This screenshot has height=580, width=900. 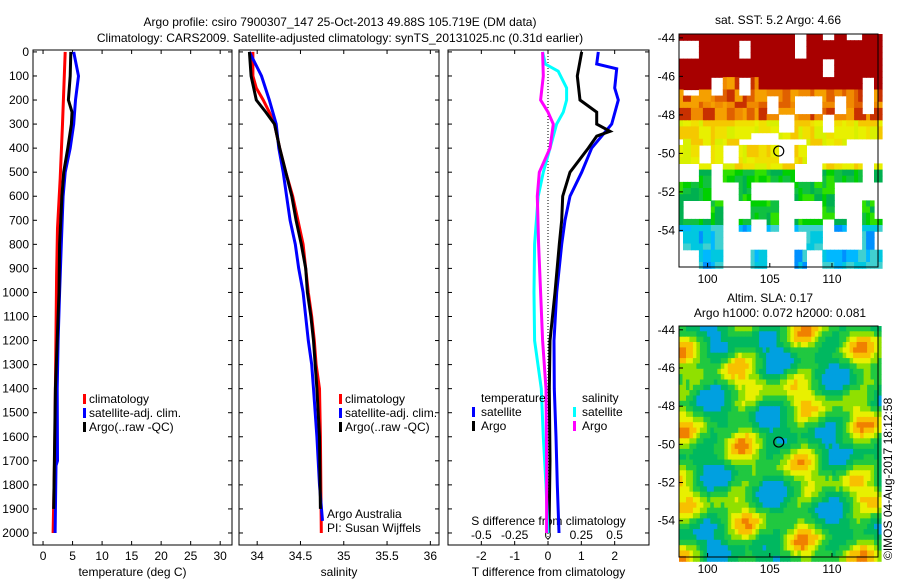 What do you see at coordinates (119, 399) in the screenshot?
I see `legend-label: climatology` at bounding box center [119, 399].